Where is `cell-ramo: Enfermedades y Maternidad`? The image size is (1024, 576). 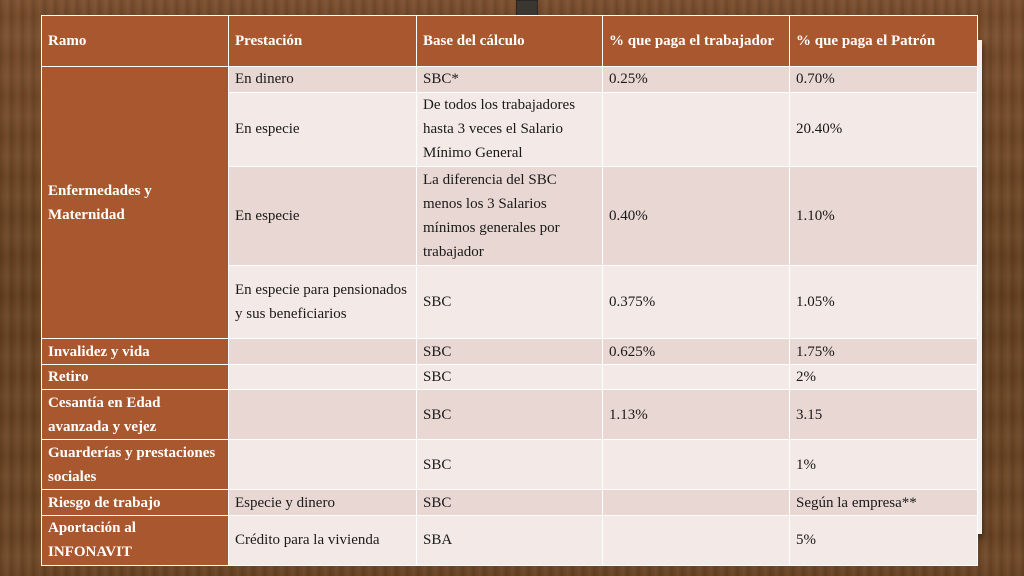 cell-ramo: Enfermedades y Maternidad is located at coordinates (135, 202).